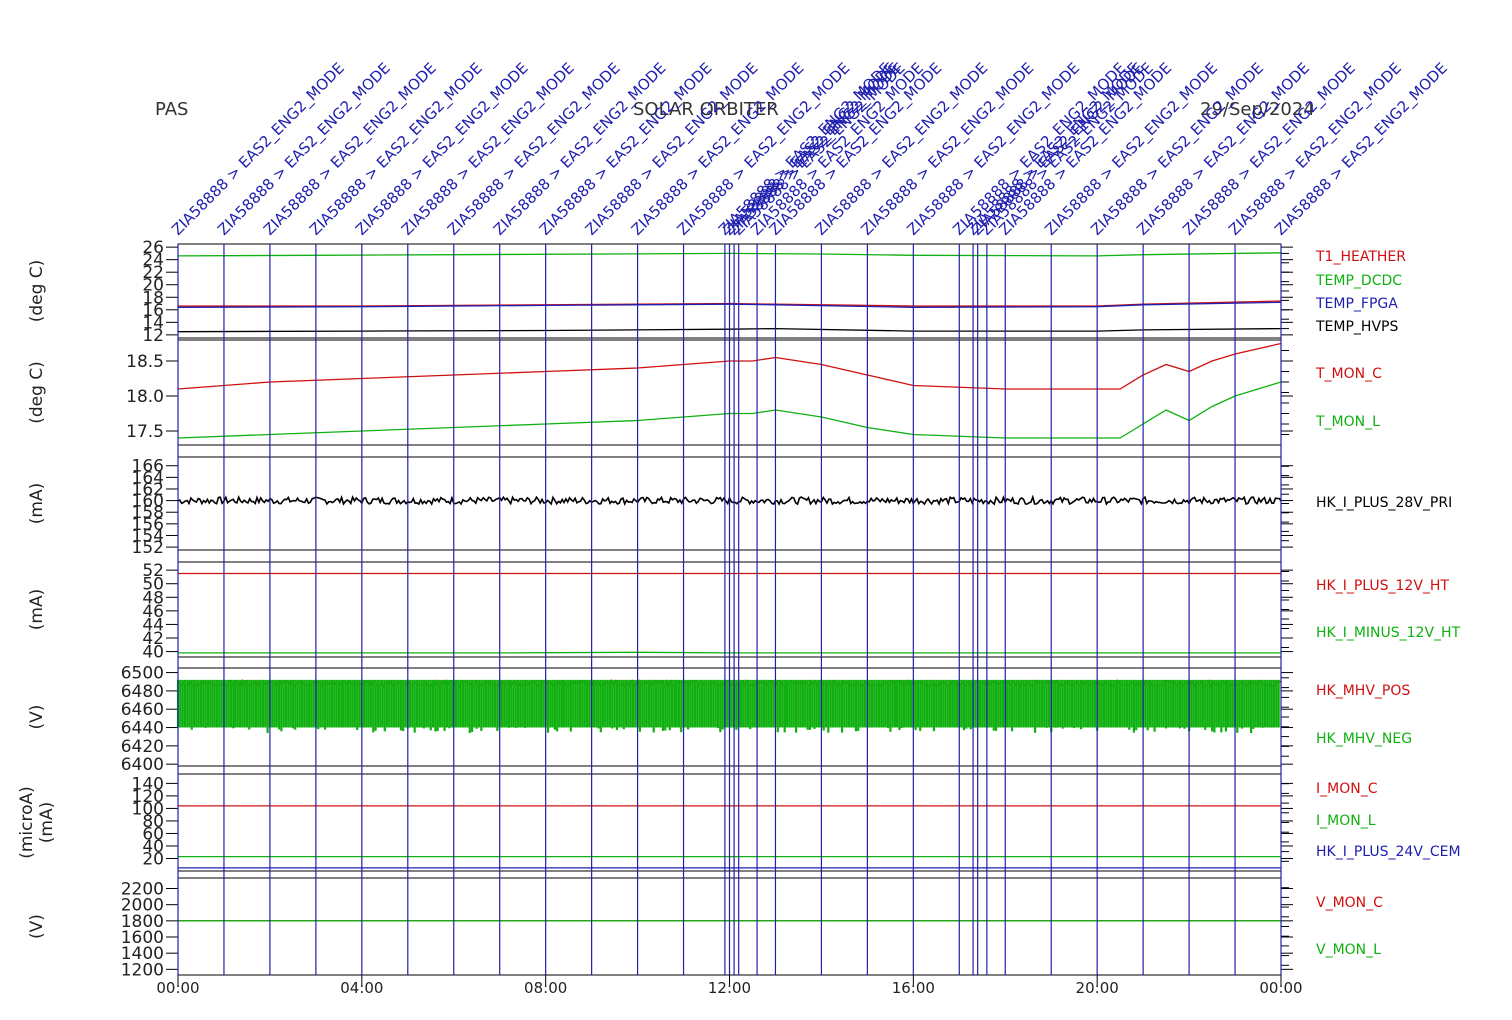  I want to click on y-tick-label: 6480, so click(142, 692).